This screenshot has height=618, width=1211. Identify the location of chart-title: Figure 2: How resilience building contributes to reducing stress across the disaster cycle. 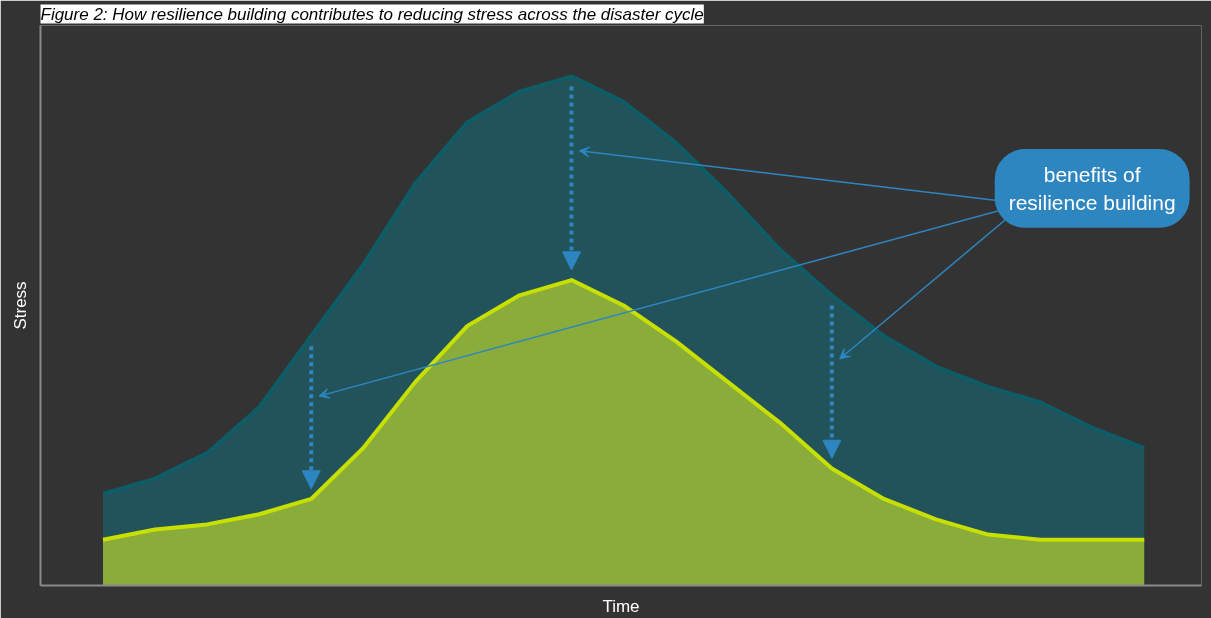
(372, 14).